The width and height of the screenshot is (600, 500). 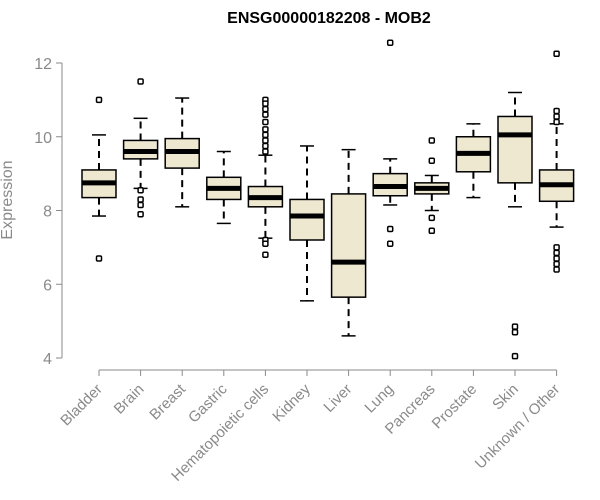 What do you see at coordinates (329, 18) in the screenshot?
I see `chart-title: ENSG00000182208 - MOB2` at bounding box center [329, 18].